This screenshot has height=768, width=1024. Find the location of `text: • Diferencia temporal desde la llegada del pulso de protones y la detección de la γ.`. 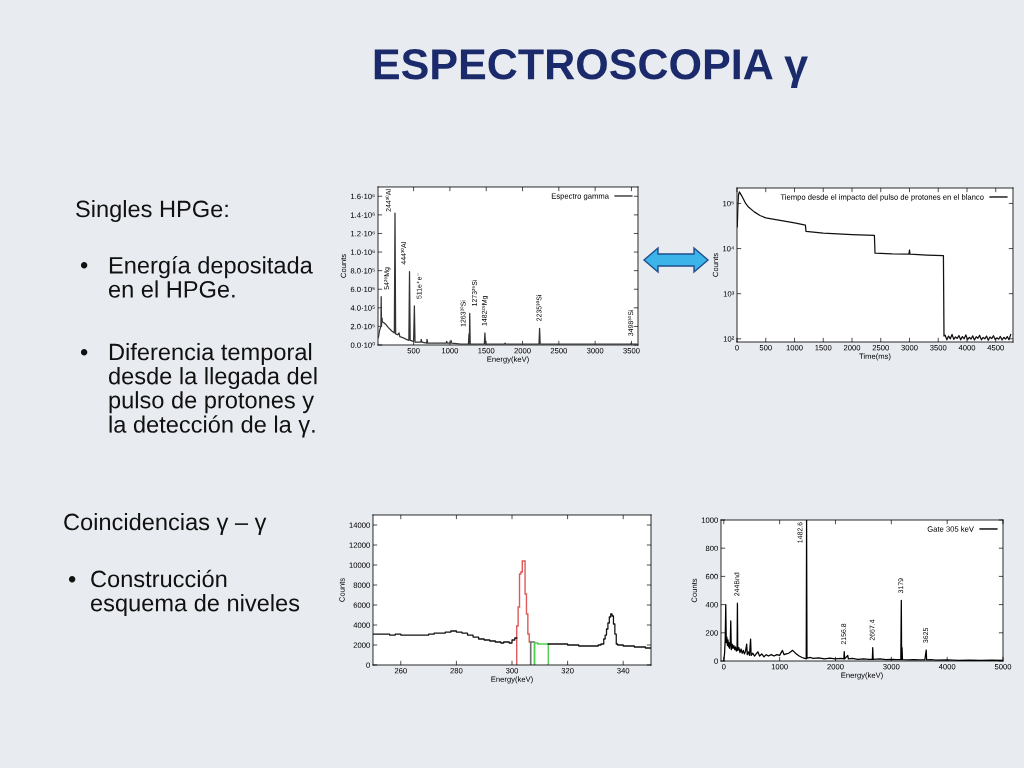

text: • Diferencia temporal desde la llegada del pulso de protones y la detección de la γ. is located at coordinates (198, 390).